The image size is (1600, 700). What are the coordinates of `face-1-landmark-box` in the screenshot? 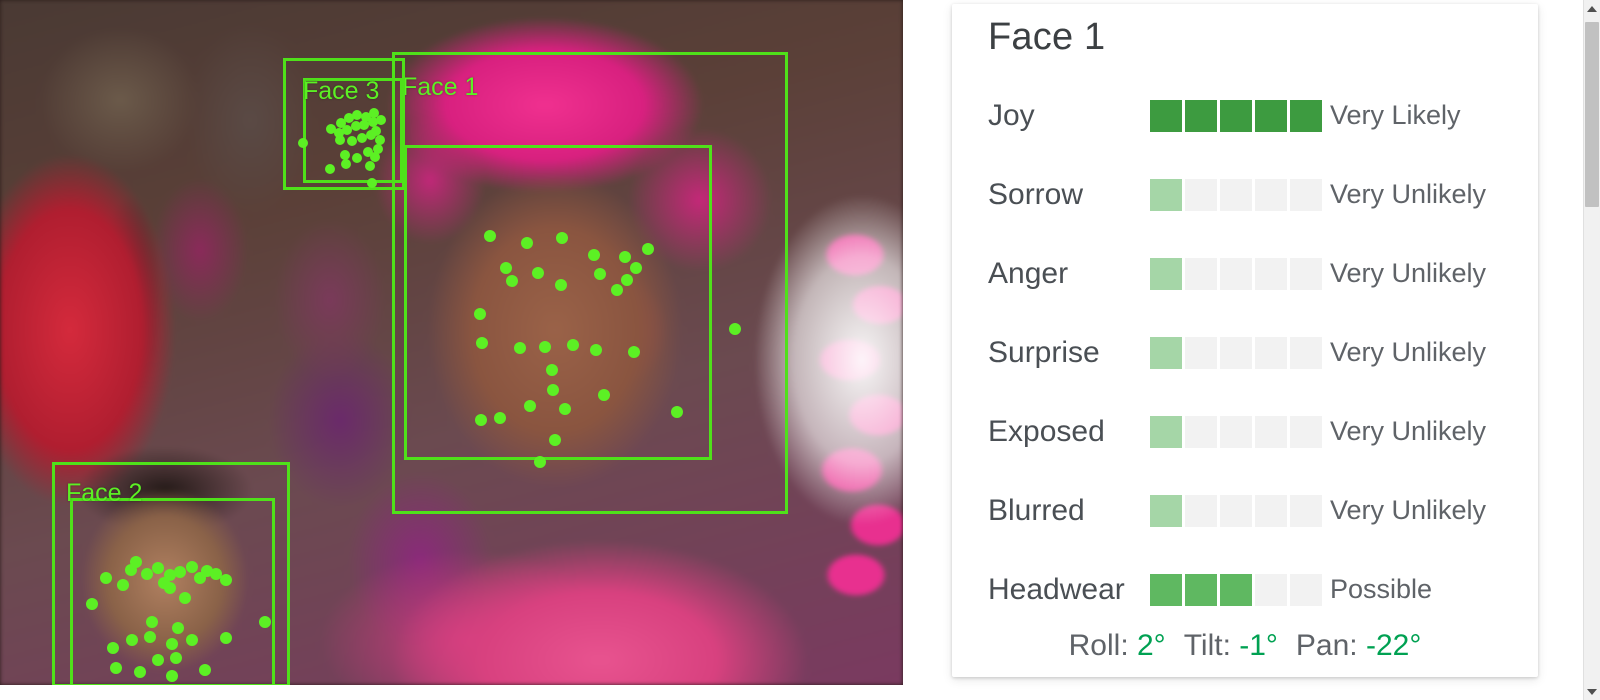 It's located at (558, 302).